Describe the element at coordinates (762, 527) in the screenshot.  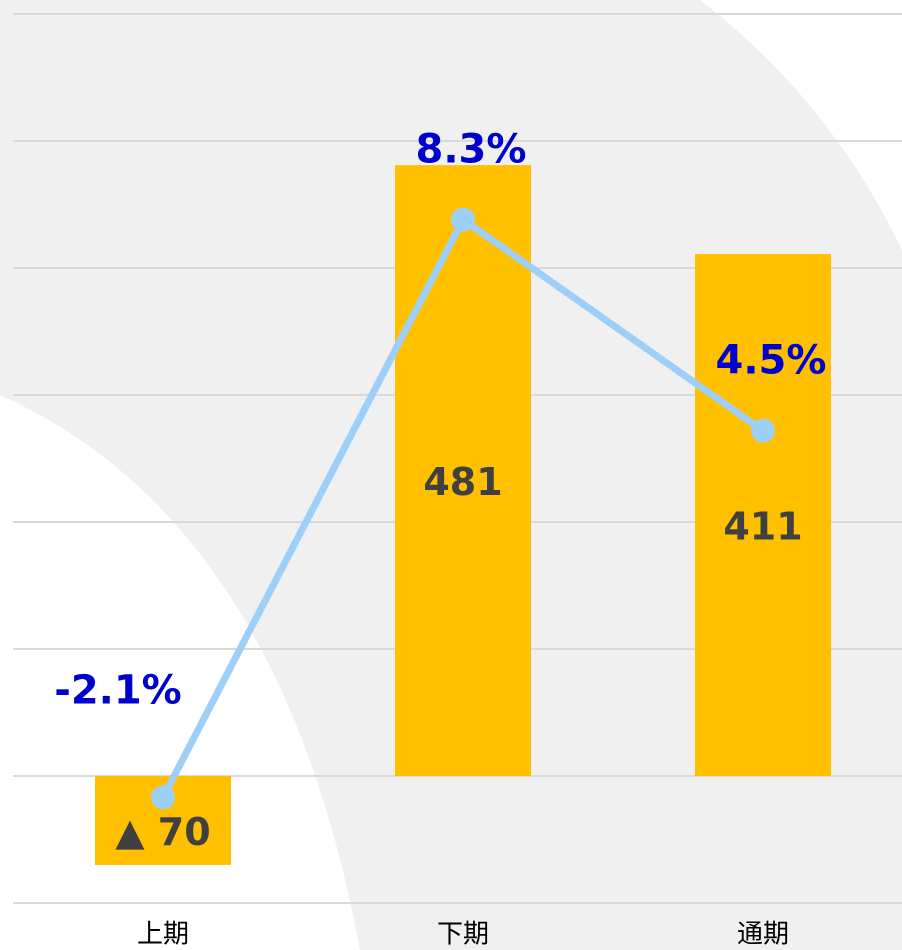
I see `bar-value-label: 411` at that location.